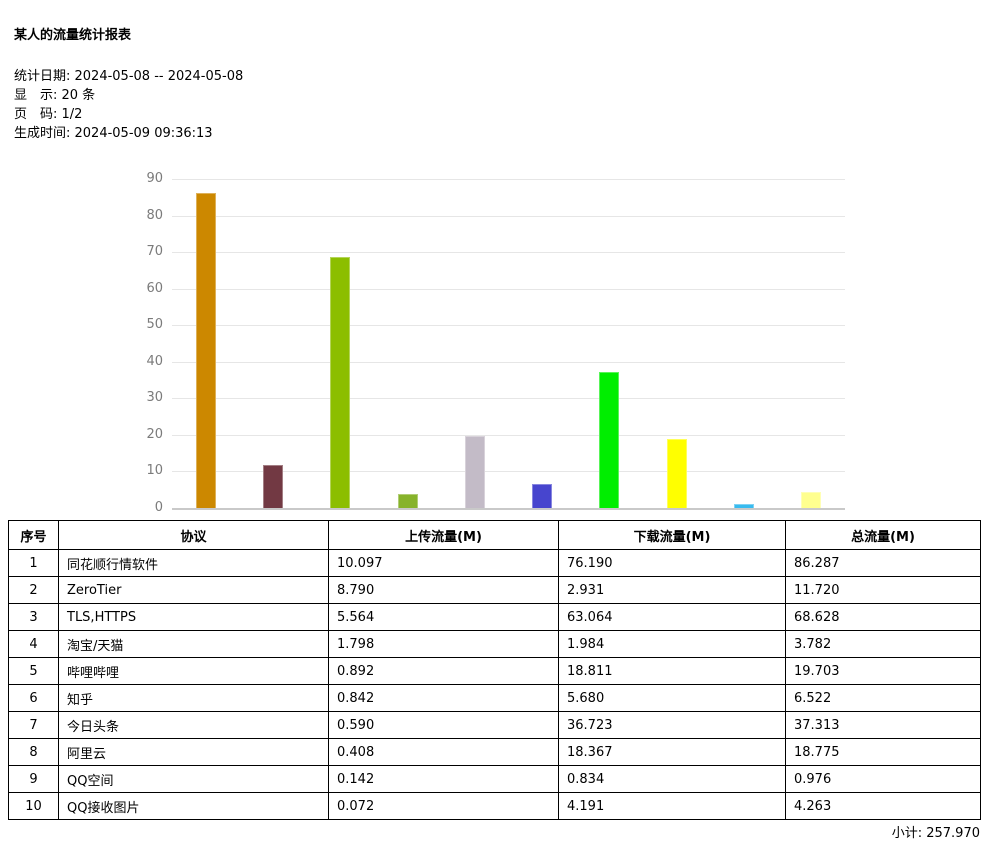 The height and width of the screenshot is (859, 988). Describe the element at coordinates (193, 752) in the screenshot. I see `data-cell: 阿里云` at that location.